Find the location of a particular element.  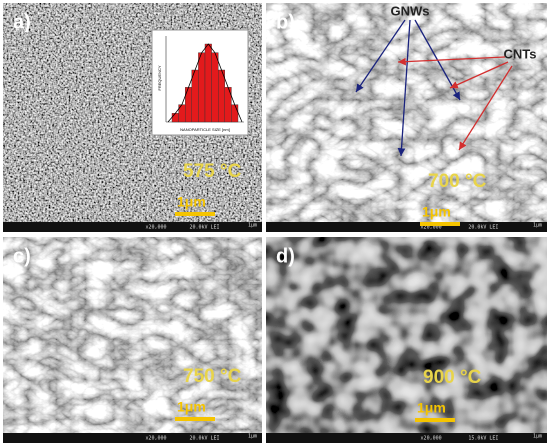

temperature: 700 °C is located at coordinates (457, 181).